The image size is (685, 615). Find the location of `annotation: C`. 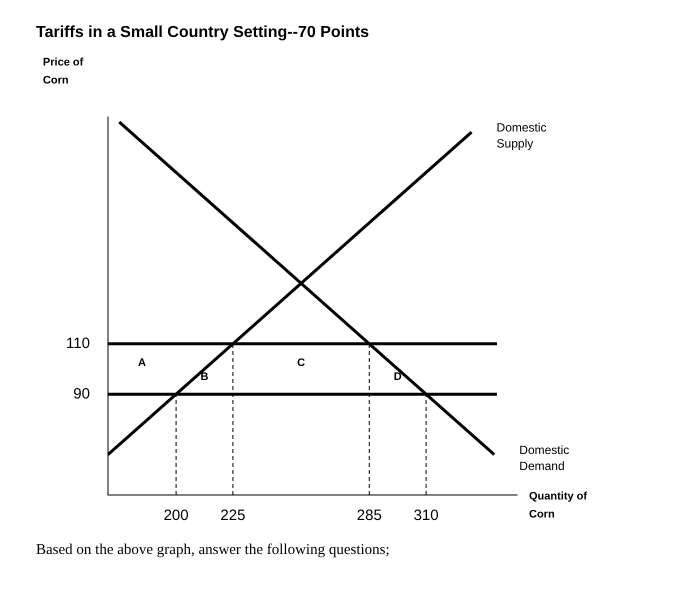

annotation: C is located at coordinates (301, 363).